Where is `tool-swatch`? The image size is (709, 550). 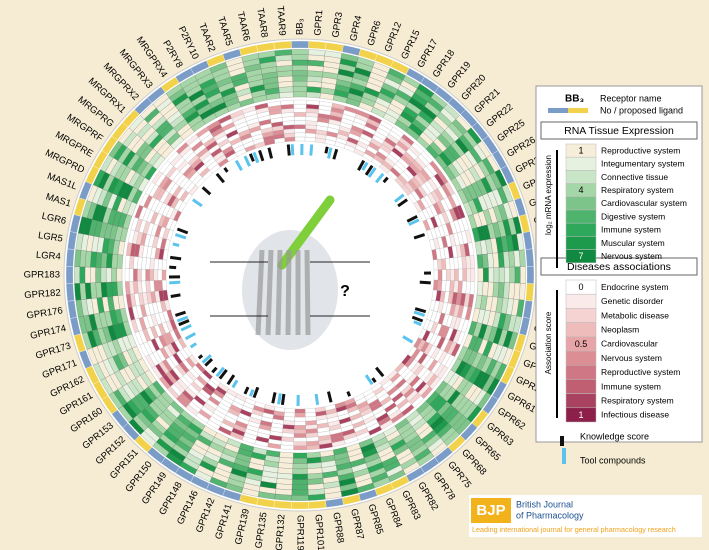 tool-swatch is located at coordinates (564, 456).